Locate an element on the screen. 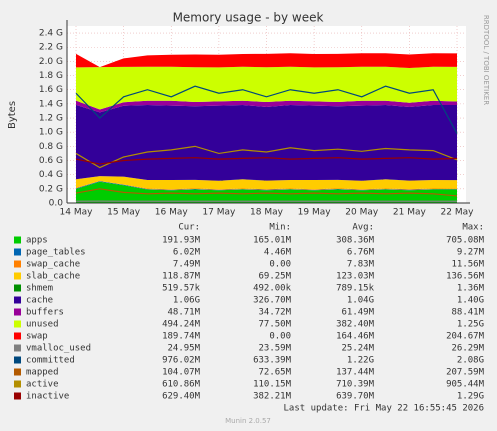 This screenshot has height=431, width=497. legend-label: page_tables is located at coordinates (56, 253).